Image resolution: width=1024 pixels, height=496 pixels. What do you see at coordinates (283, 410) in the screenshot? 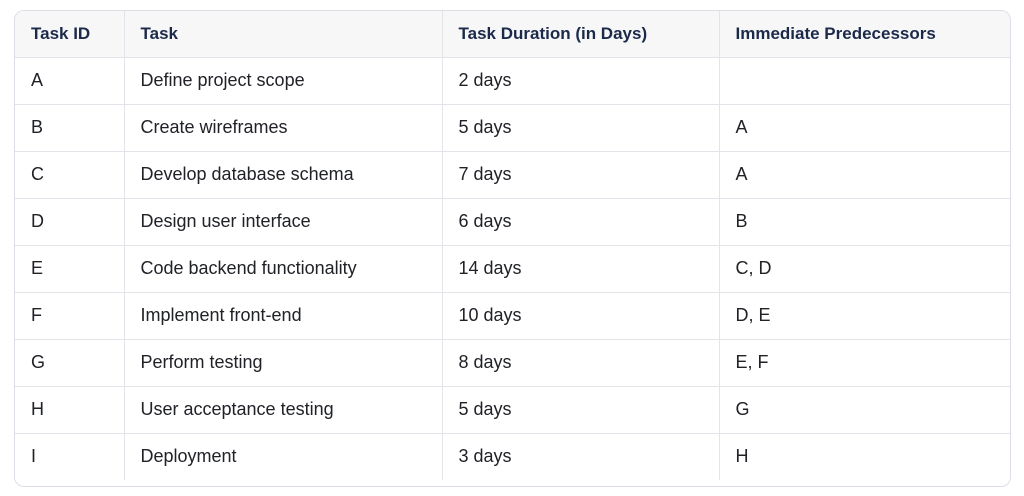
I see `cell-task: User acceptance testing` at bounding box center [283, 410].